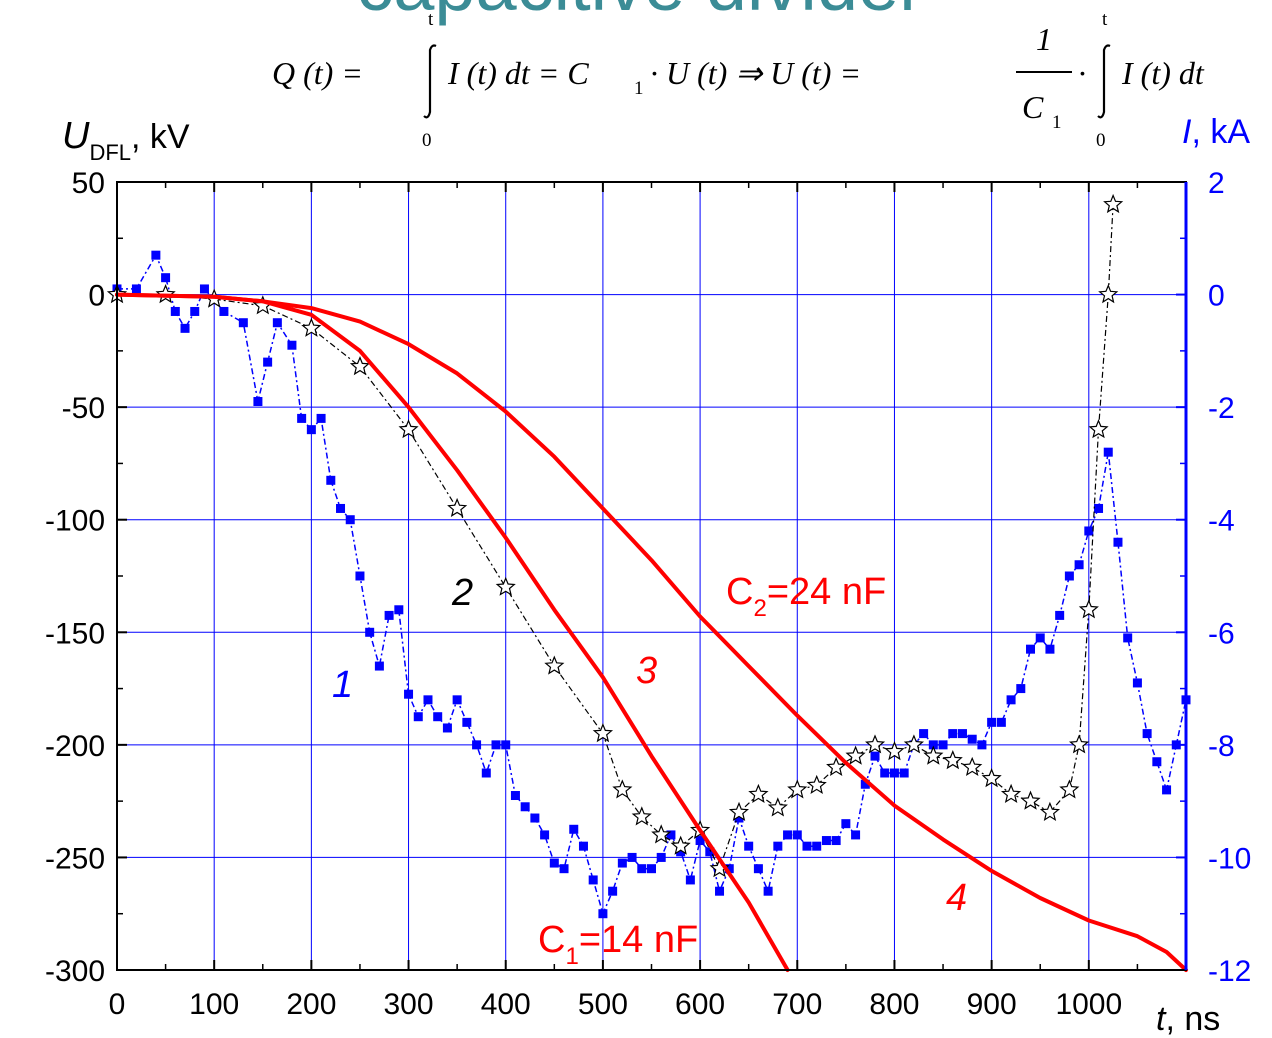 This screenshot has width=1272, height=1038. I want to click on formula-body2: I (t) dt, so click(1163, 73).